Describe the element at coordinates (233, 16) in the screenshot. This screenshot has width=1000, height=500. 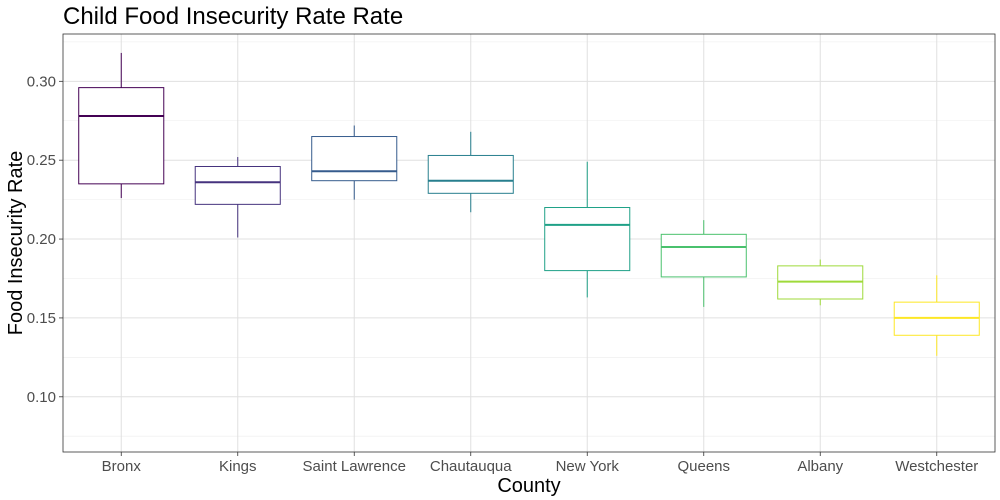
I see `chart-title: Child Food Insecurity Rate Rate` at that location.